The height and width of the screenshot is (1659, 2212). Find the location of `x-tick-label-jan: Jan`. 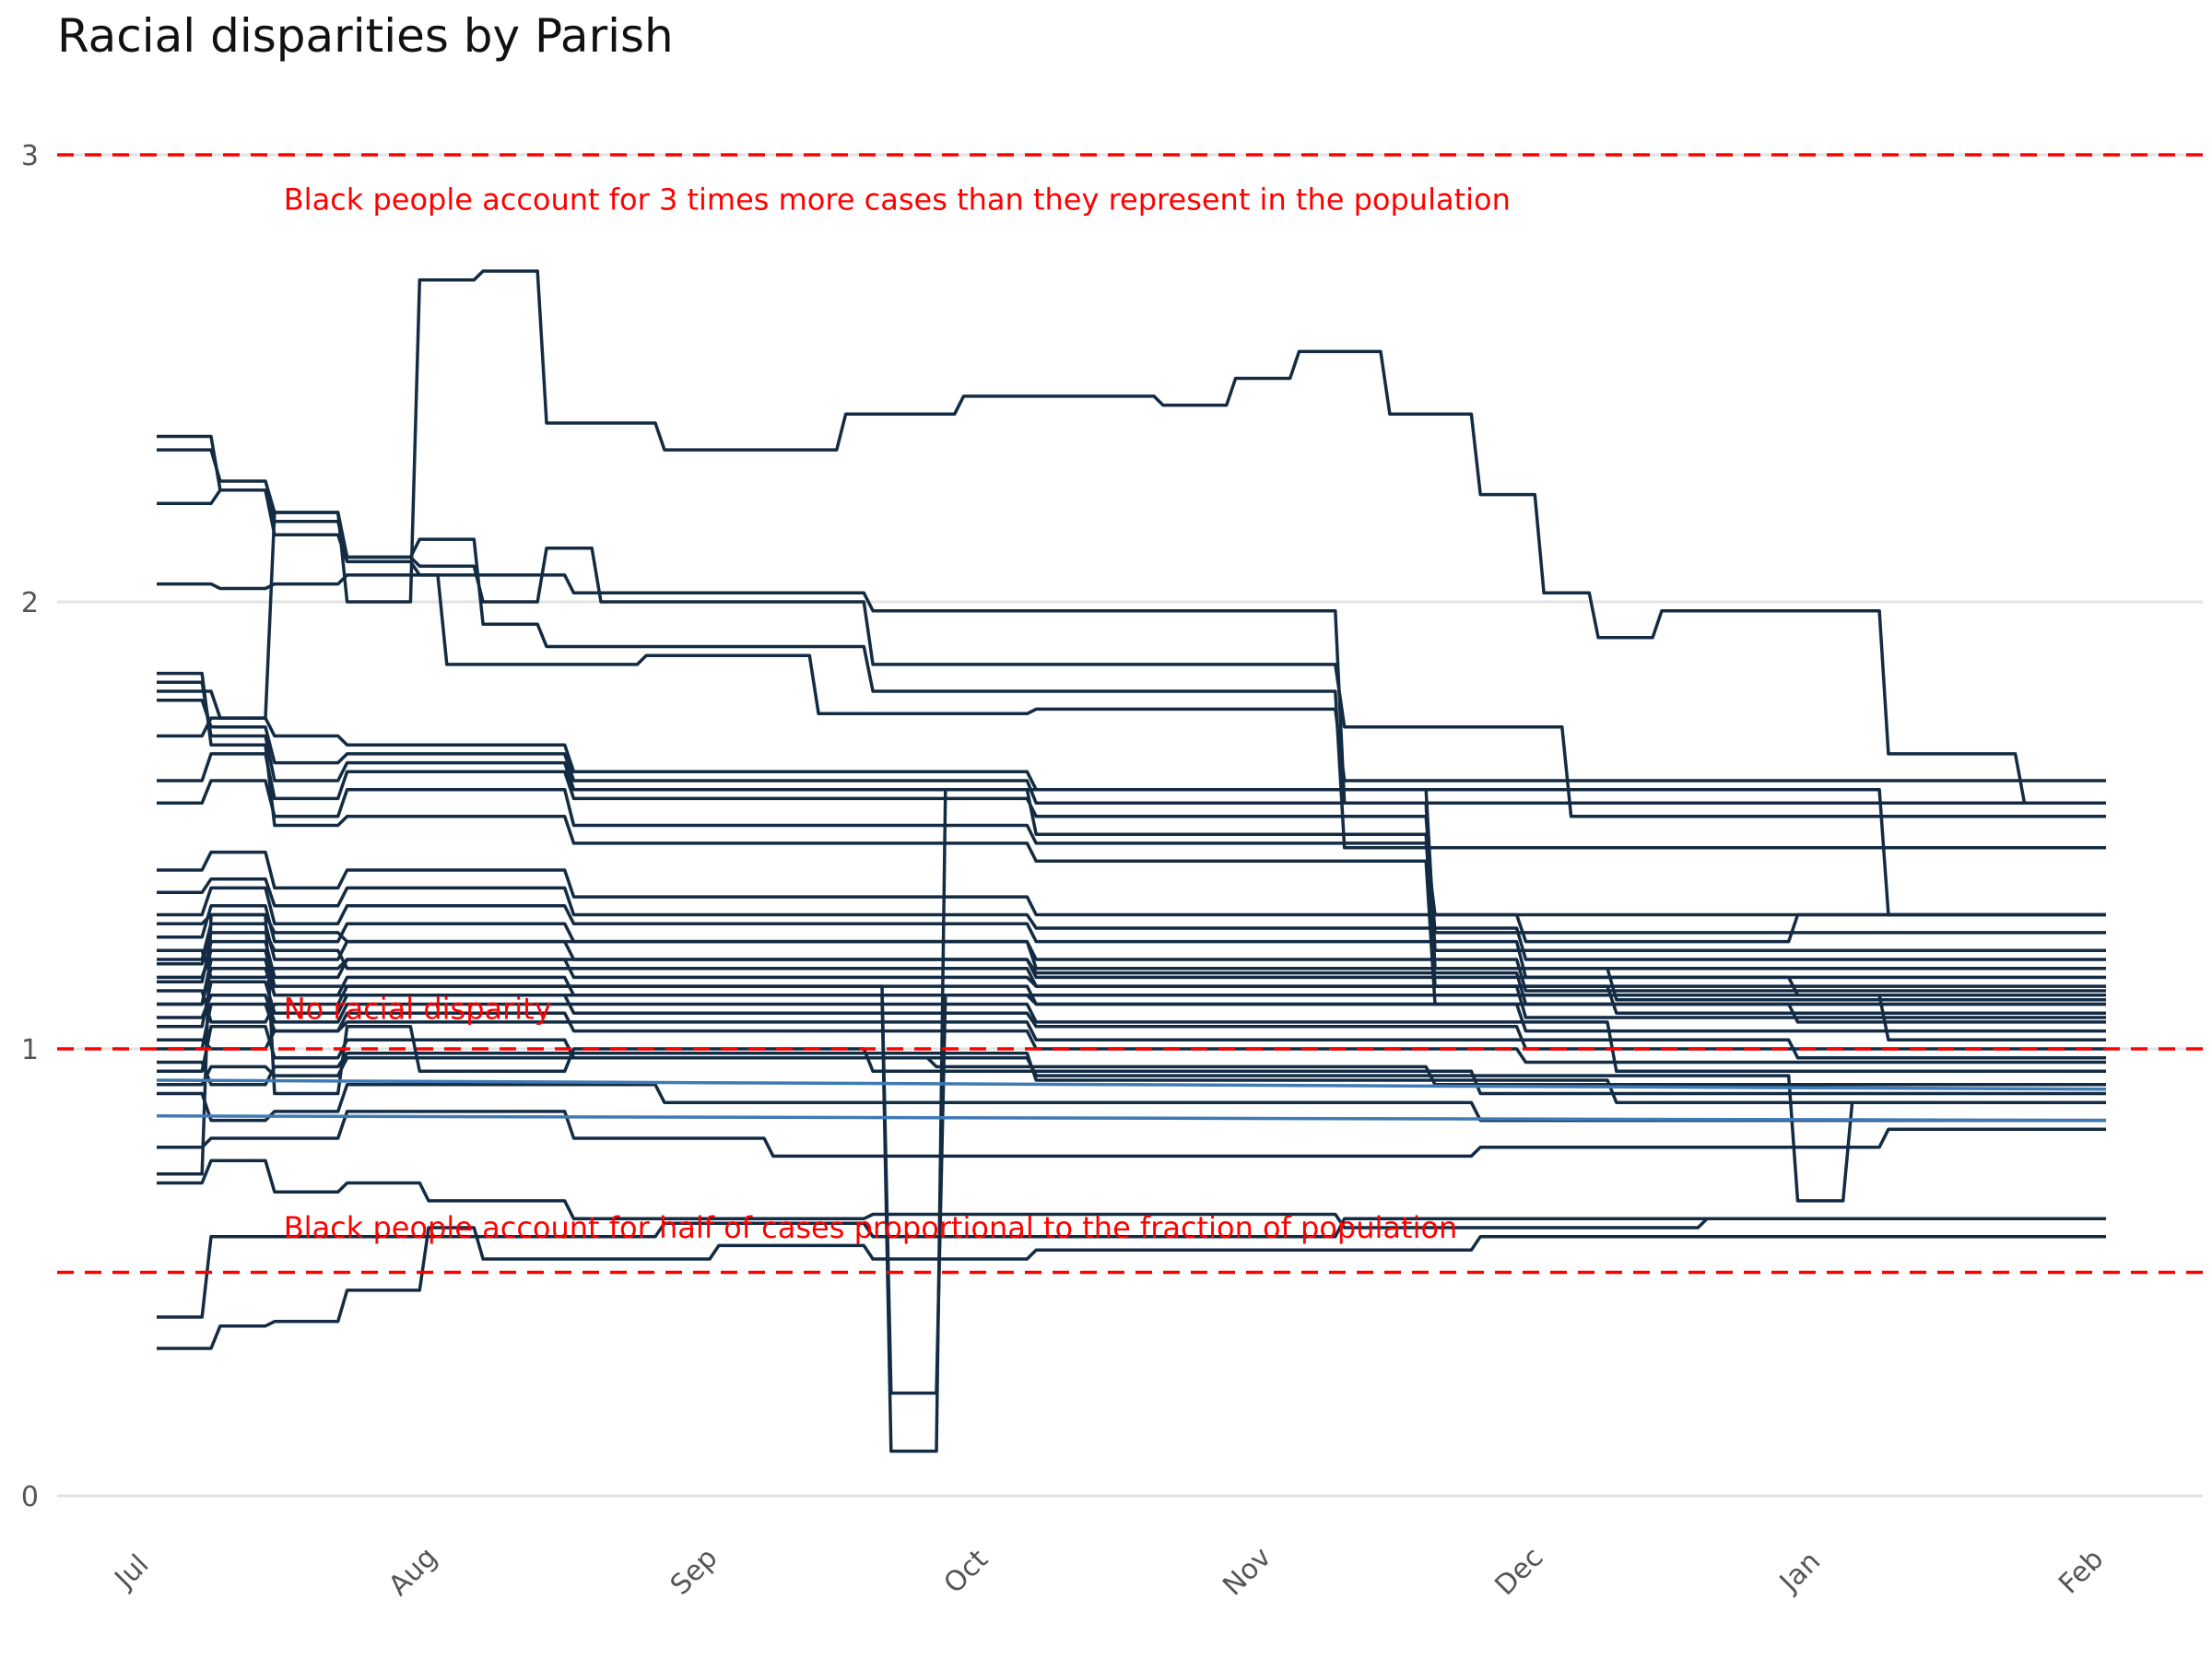

x-tick-label-jan: Jan is located at coordinates (1799, 1573).